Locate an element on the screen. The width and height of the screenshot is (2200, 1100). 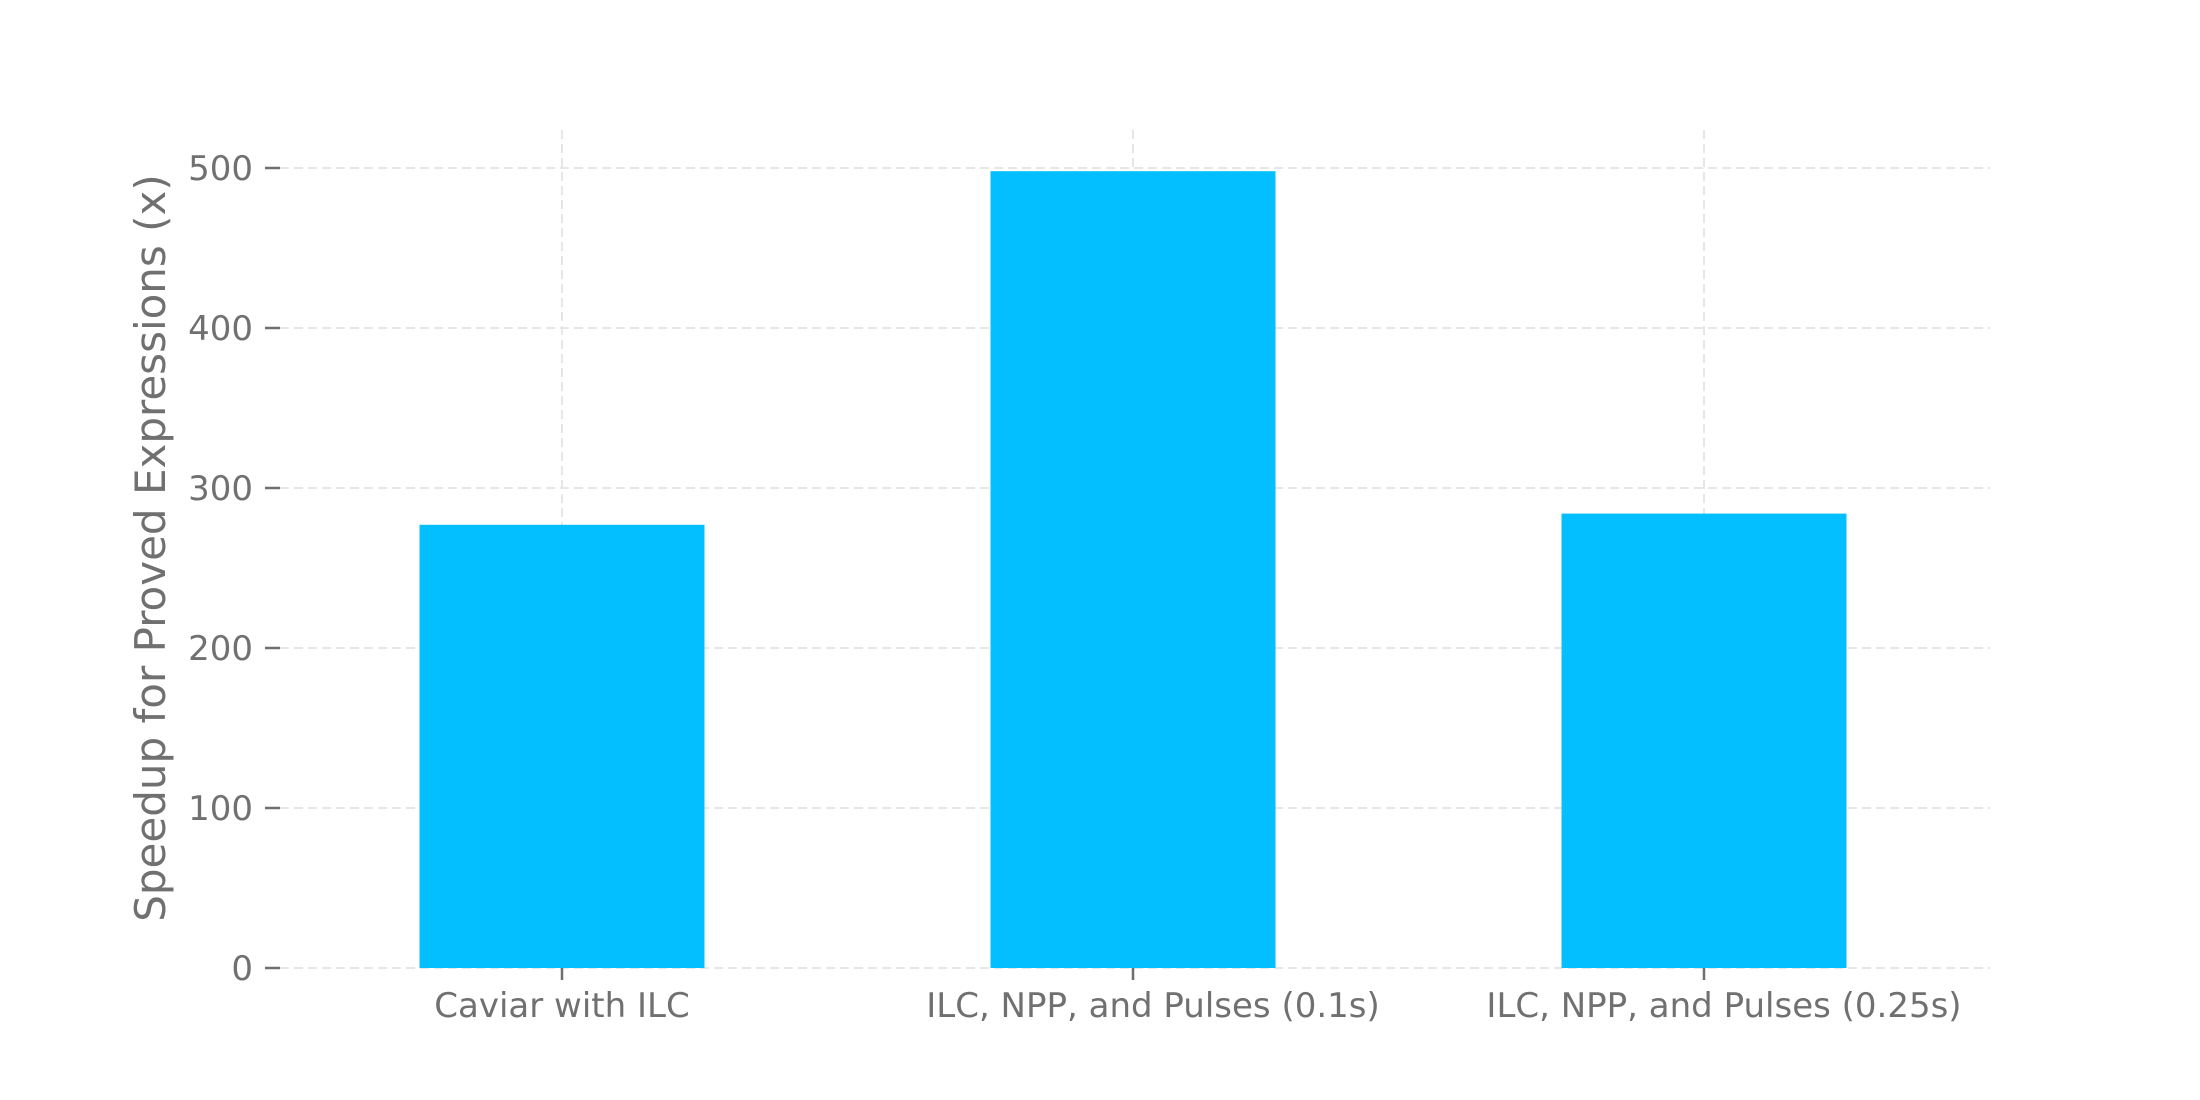
x-tick-label: ILC, NPP, and Pulses (0.1s) is located at coordinates (1153, 1006).